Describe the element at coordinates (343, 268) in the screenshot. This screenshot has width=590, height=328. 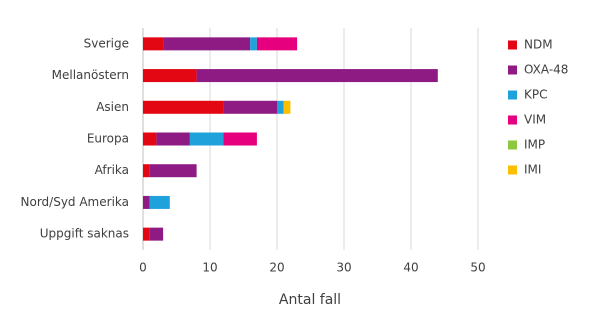
I see `x-tick-label: 30` at that location.